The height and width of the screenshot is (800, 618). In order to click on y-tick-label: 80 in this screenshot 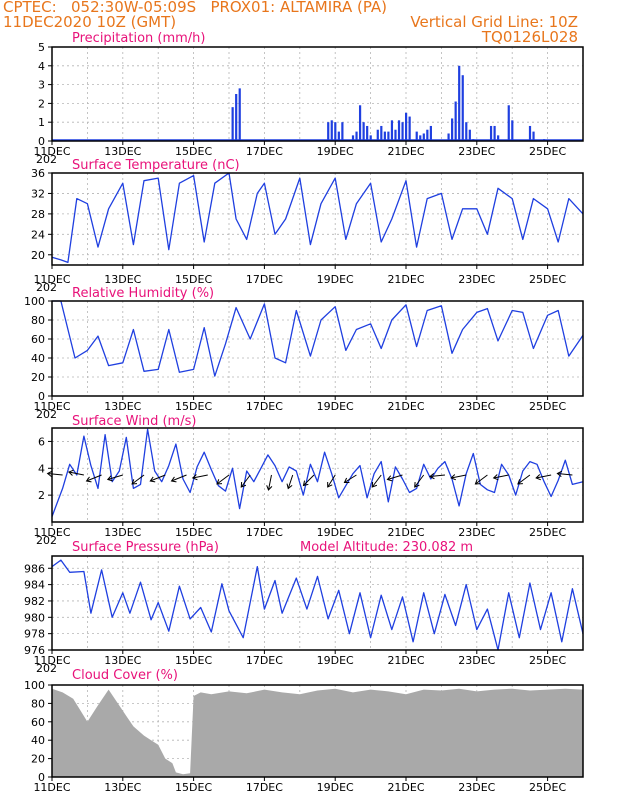, I will do `click(38, 703)`.